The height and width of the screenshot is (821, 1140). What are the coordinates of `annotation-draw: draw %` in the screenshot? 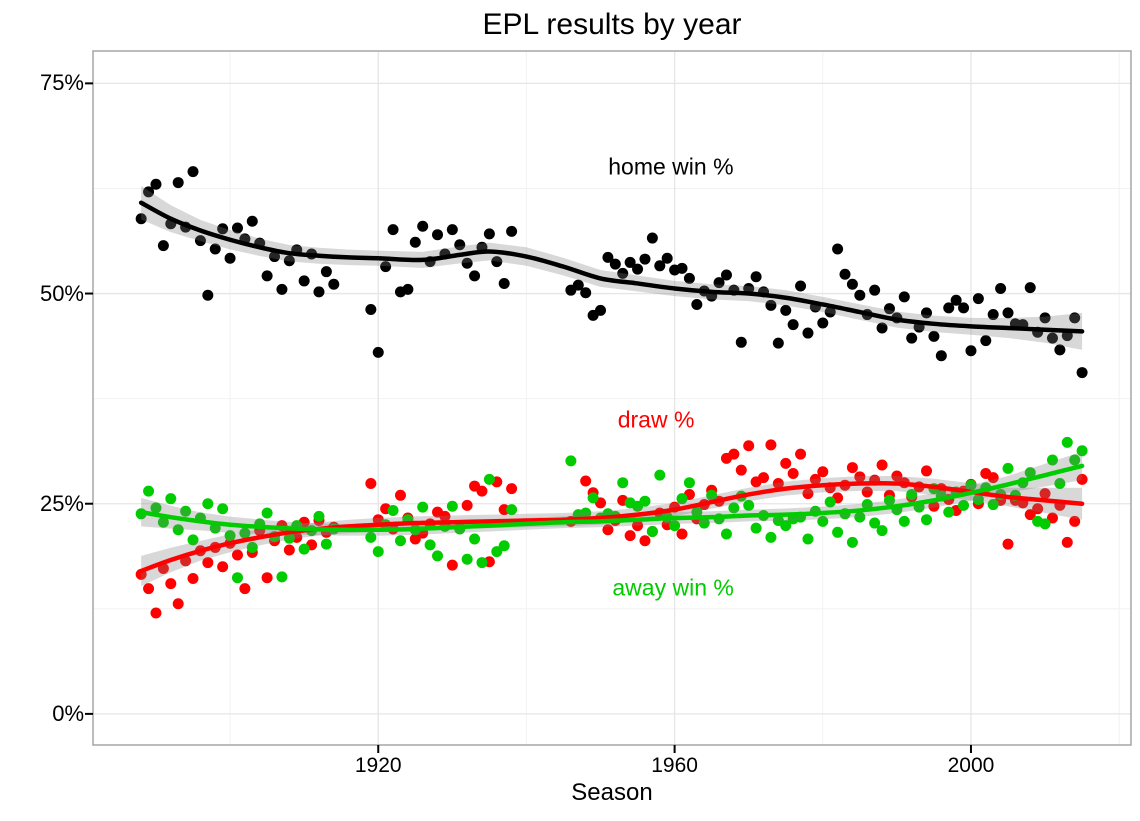 It's located at (656, 419).